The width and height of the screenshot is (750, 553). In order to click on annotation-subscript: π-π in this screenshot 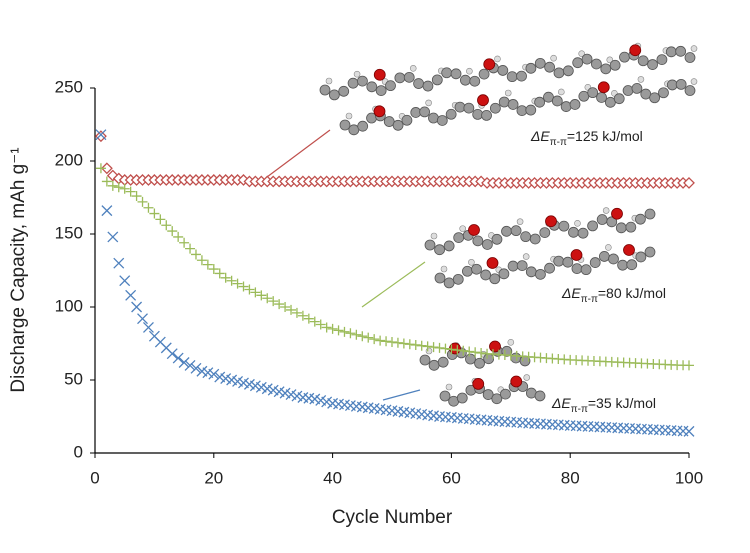, I will do `click(589, 299)`.